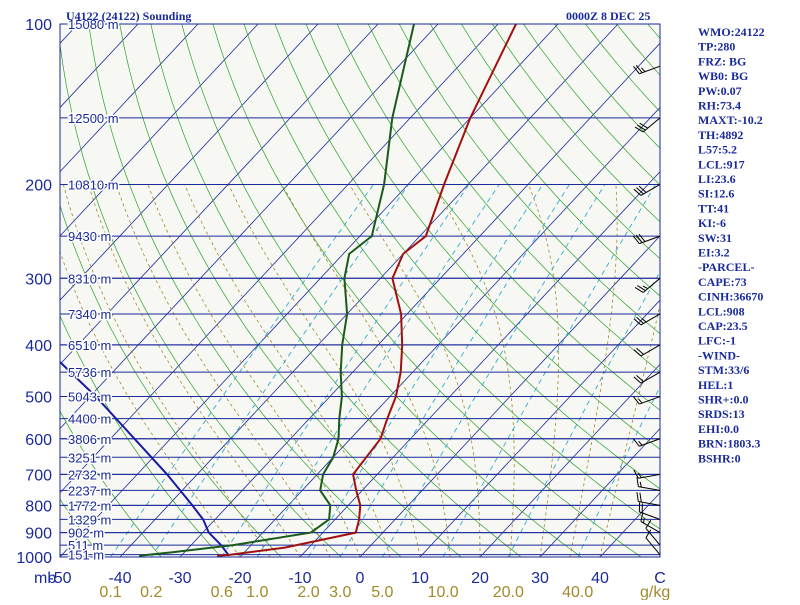  I want to click on index-item: -WIND-, so click(719, 355).